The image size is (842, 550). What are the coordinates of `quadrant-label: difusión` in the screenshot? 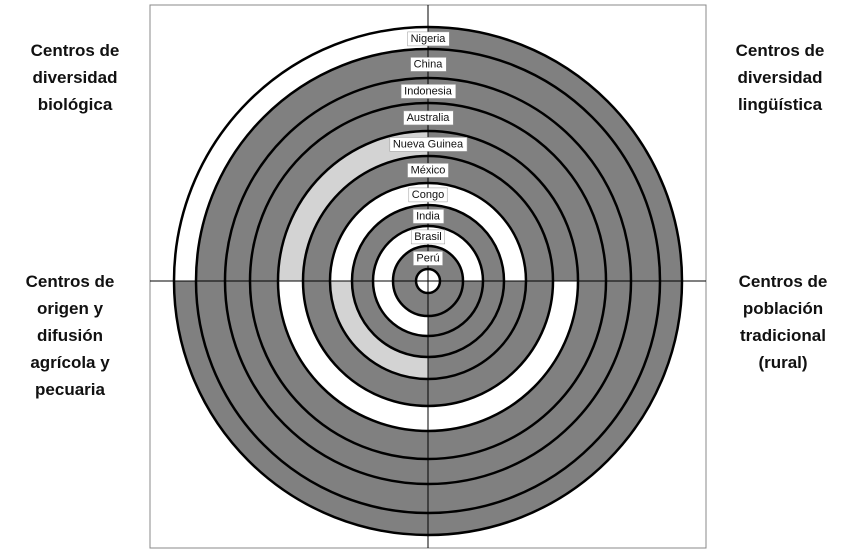 It's located at (70, 335).